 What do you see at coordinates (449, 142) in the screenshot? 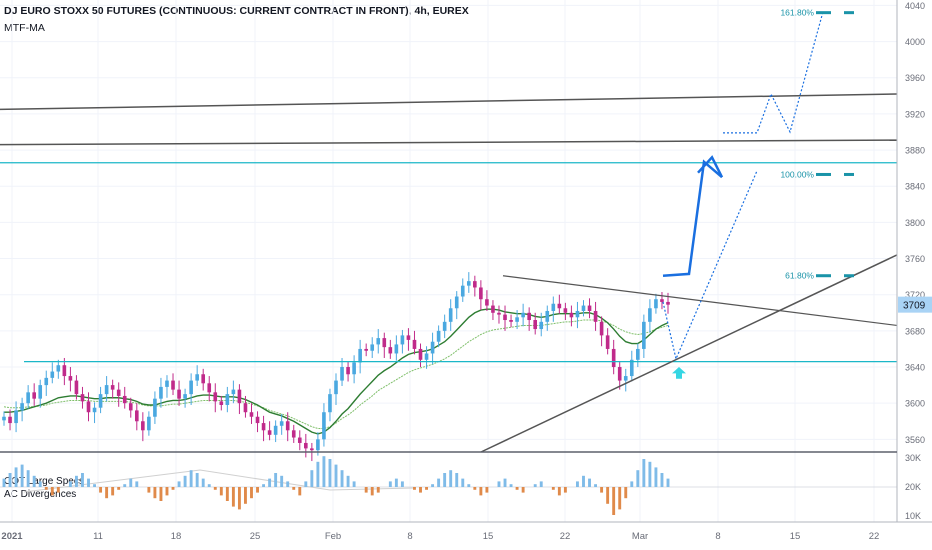
I see `channel-bottom-line` at bounding box center [449, 142].